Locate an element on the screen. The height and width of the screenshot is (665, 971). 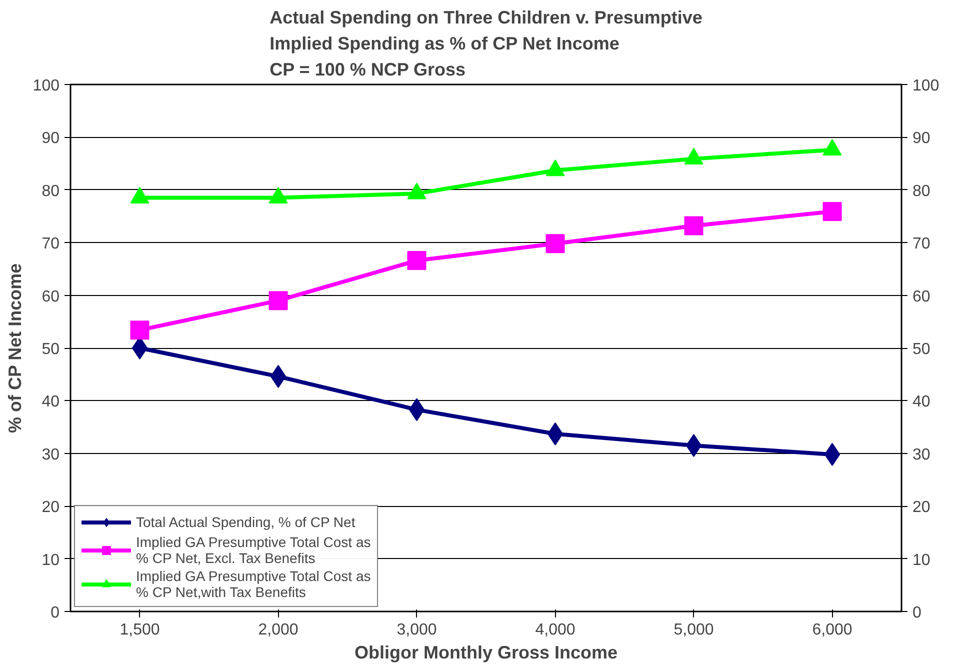
y-tick-label: 60 is located at coordinates (51, 297).